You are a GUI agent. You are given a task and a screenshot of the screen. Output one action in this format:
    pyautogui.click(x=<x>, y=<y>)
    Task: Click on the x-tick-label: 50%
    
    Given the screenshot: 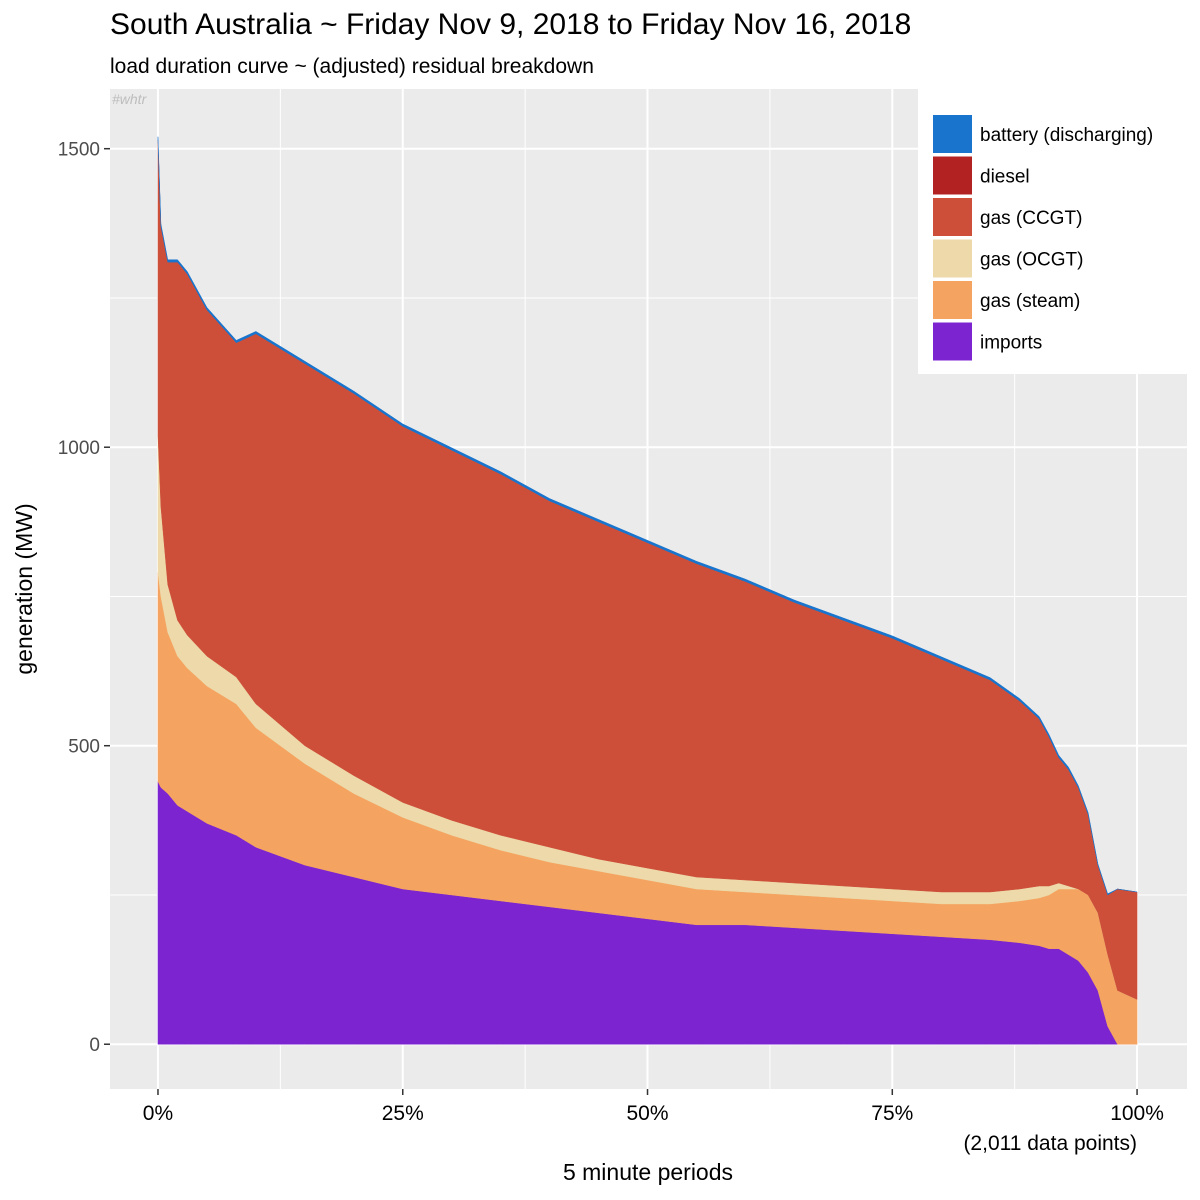 What is the action you would take?
    pyautogui.click(x=648, y=1113)
    